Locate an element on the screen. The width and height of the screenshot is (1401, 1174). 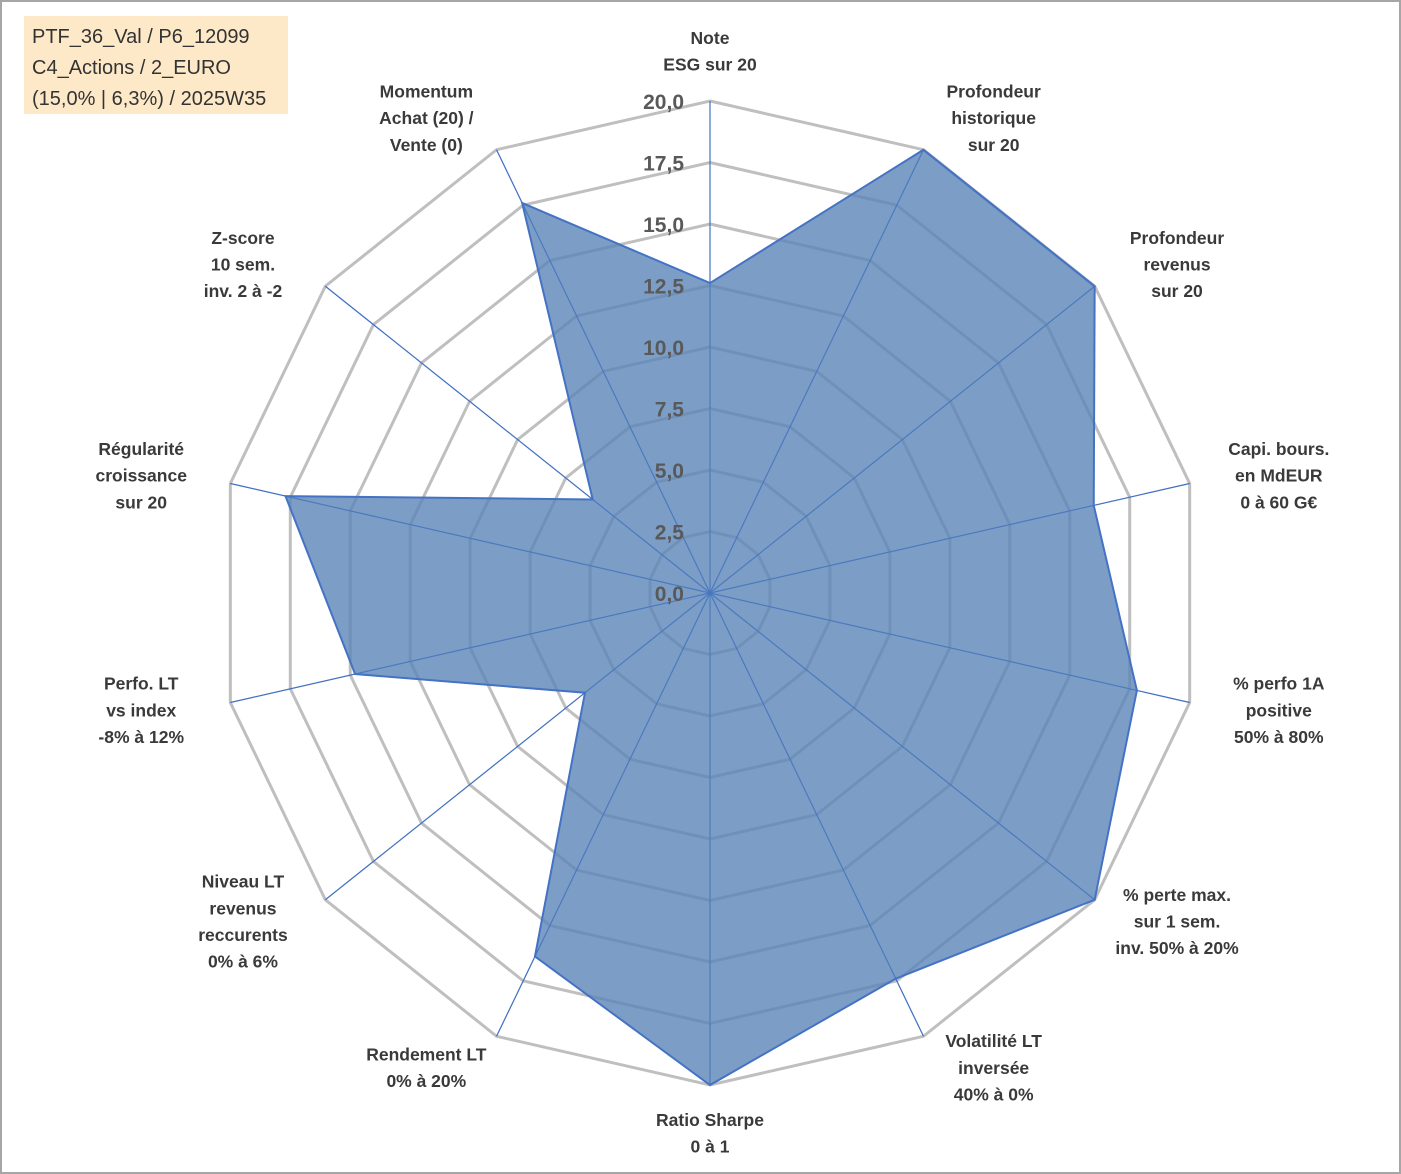
tick-label-1: 2,5 is located at coordinates (670, 533).